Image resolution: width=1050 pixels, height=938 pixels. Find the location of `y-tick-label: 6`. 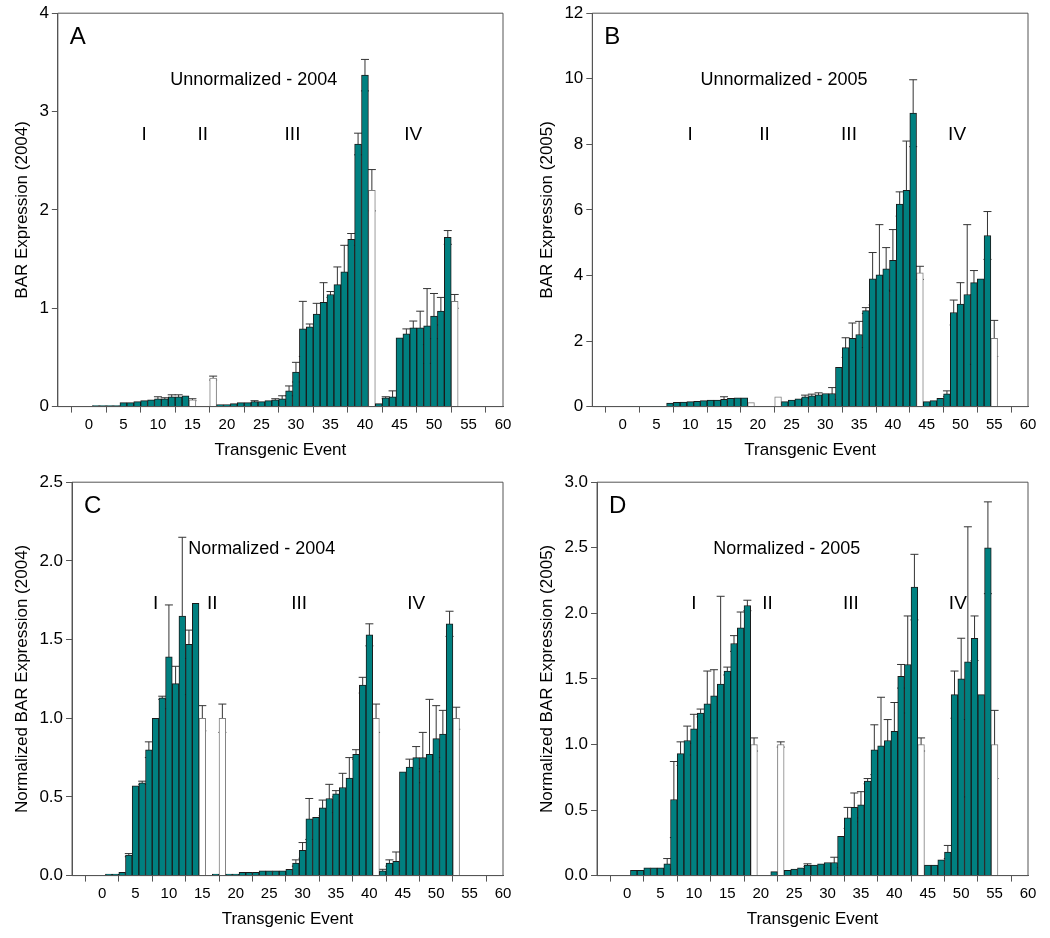

y-tick-label: 6 is located at coordinates (578, 209).